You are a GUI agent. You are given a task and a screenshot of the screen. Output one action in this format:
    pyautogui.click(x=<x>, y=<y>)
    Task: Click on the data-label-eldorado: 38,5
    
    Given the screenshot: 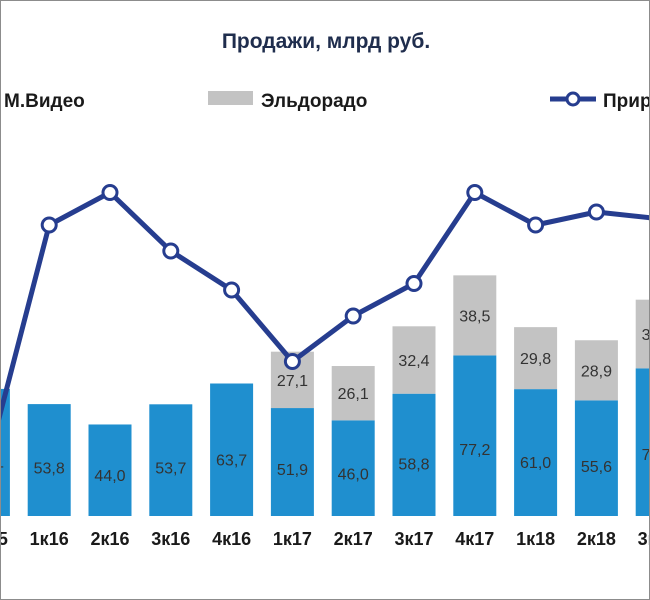 What is the action you would take?
    pyautogui.click(x=474, y=316)
    